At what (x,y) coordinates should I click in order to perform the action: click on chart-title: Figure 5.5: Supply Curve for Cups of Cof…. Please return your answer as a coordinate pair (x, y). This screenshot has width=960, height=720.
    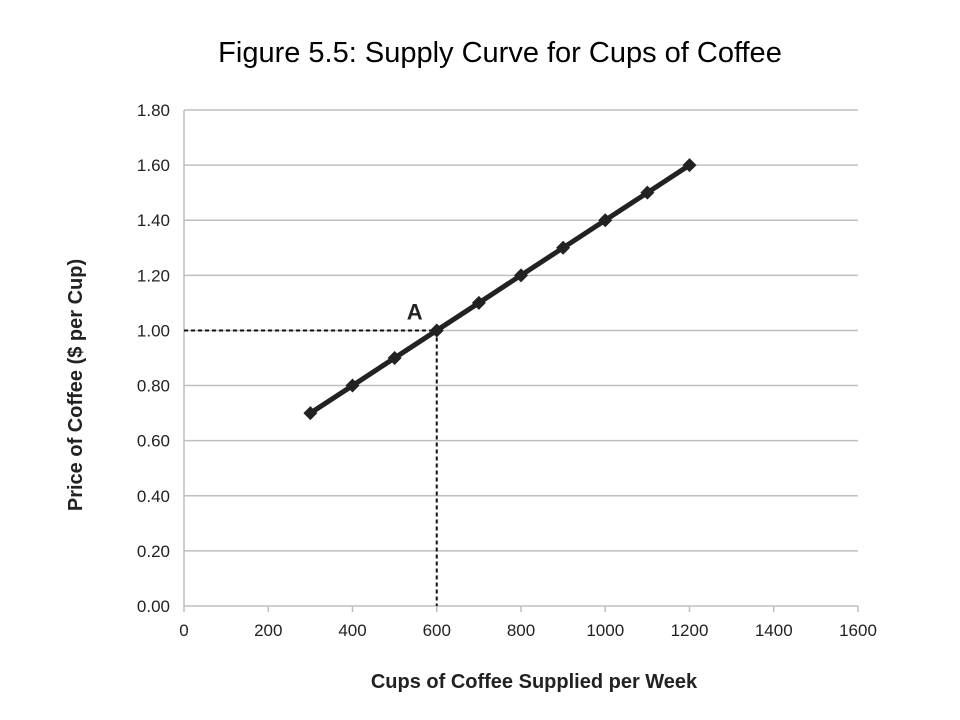
    Looking at the image, I should click on (500, 53).